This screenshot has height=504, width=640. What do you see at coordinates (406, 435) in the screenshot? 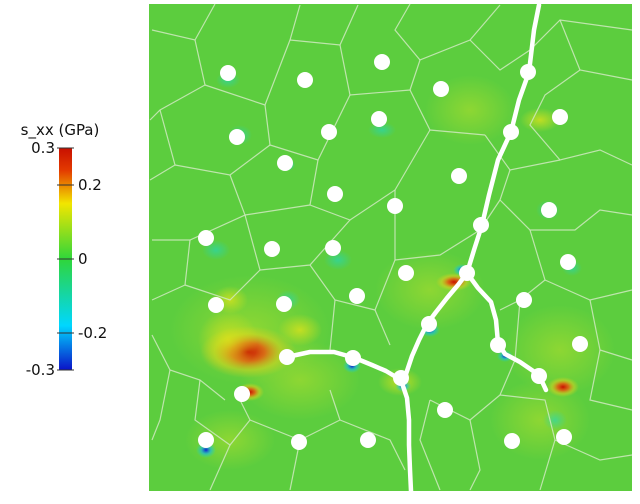
I see `crack-path` at bounding box center [406, 435].